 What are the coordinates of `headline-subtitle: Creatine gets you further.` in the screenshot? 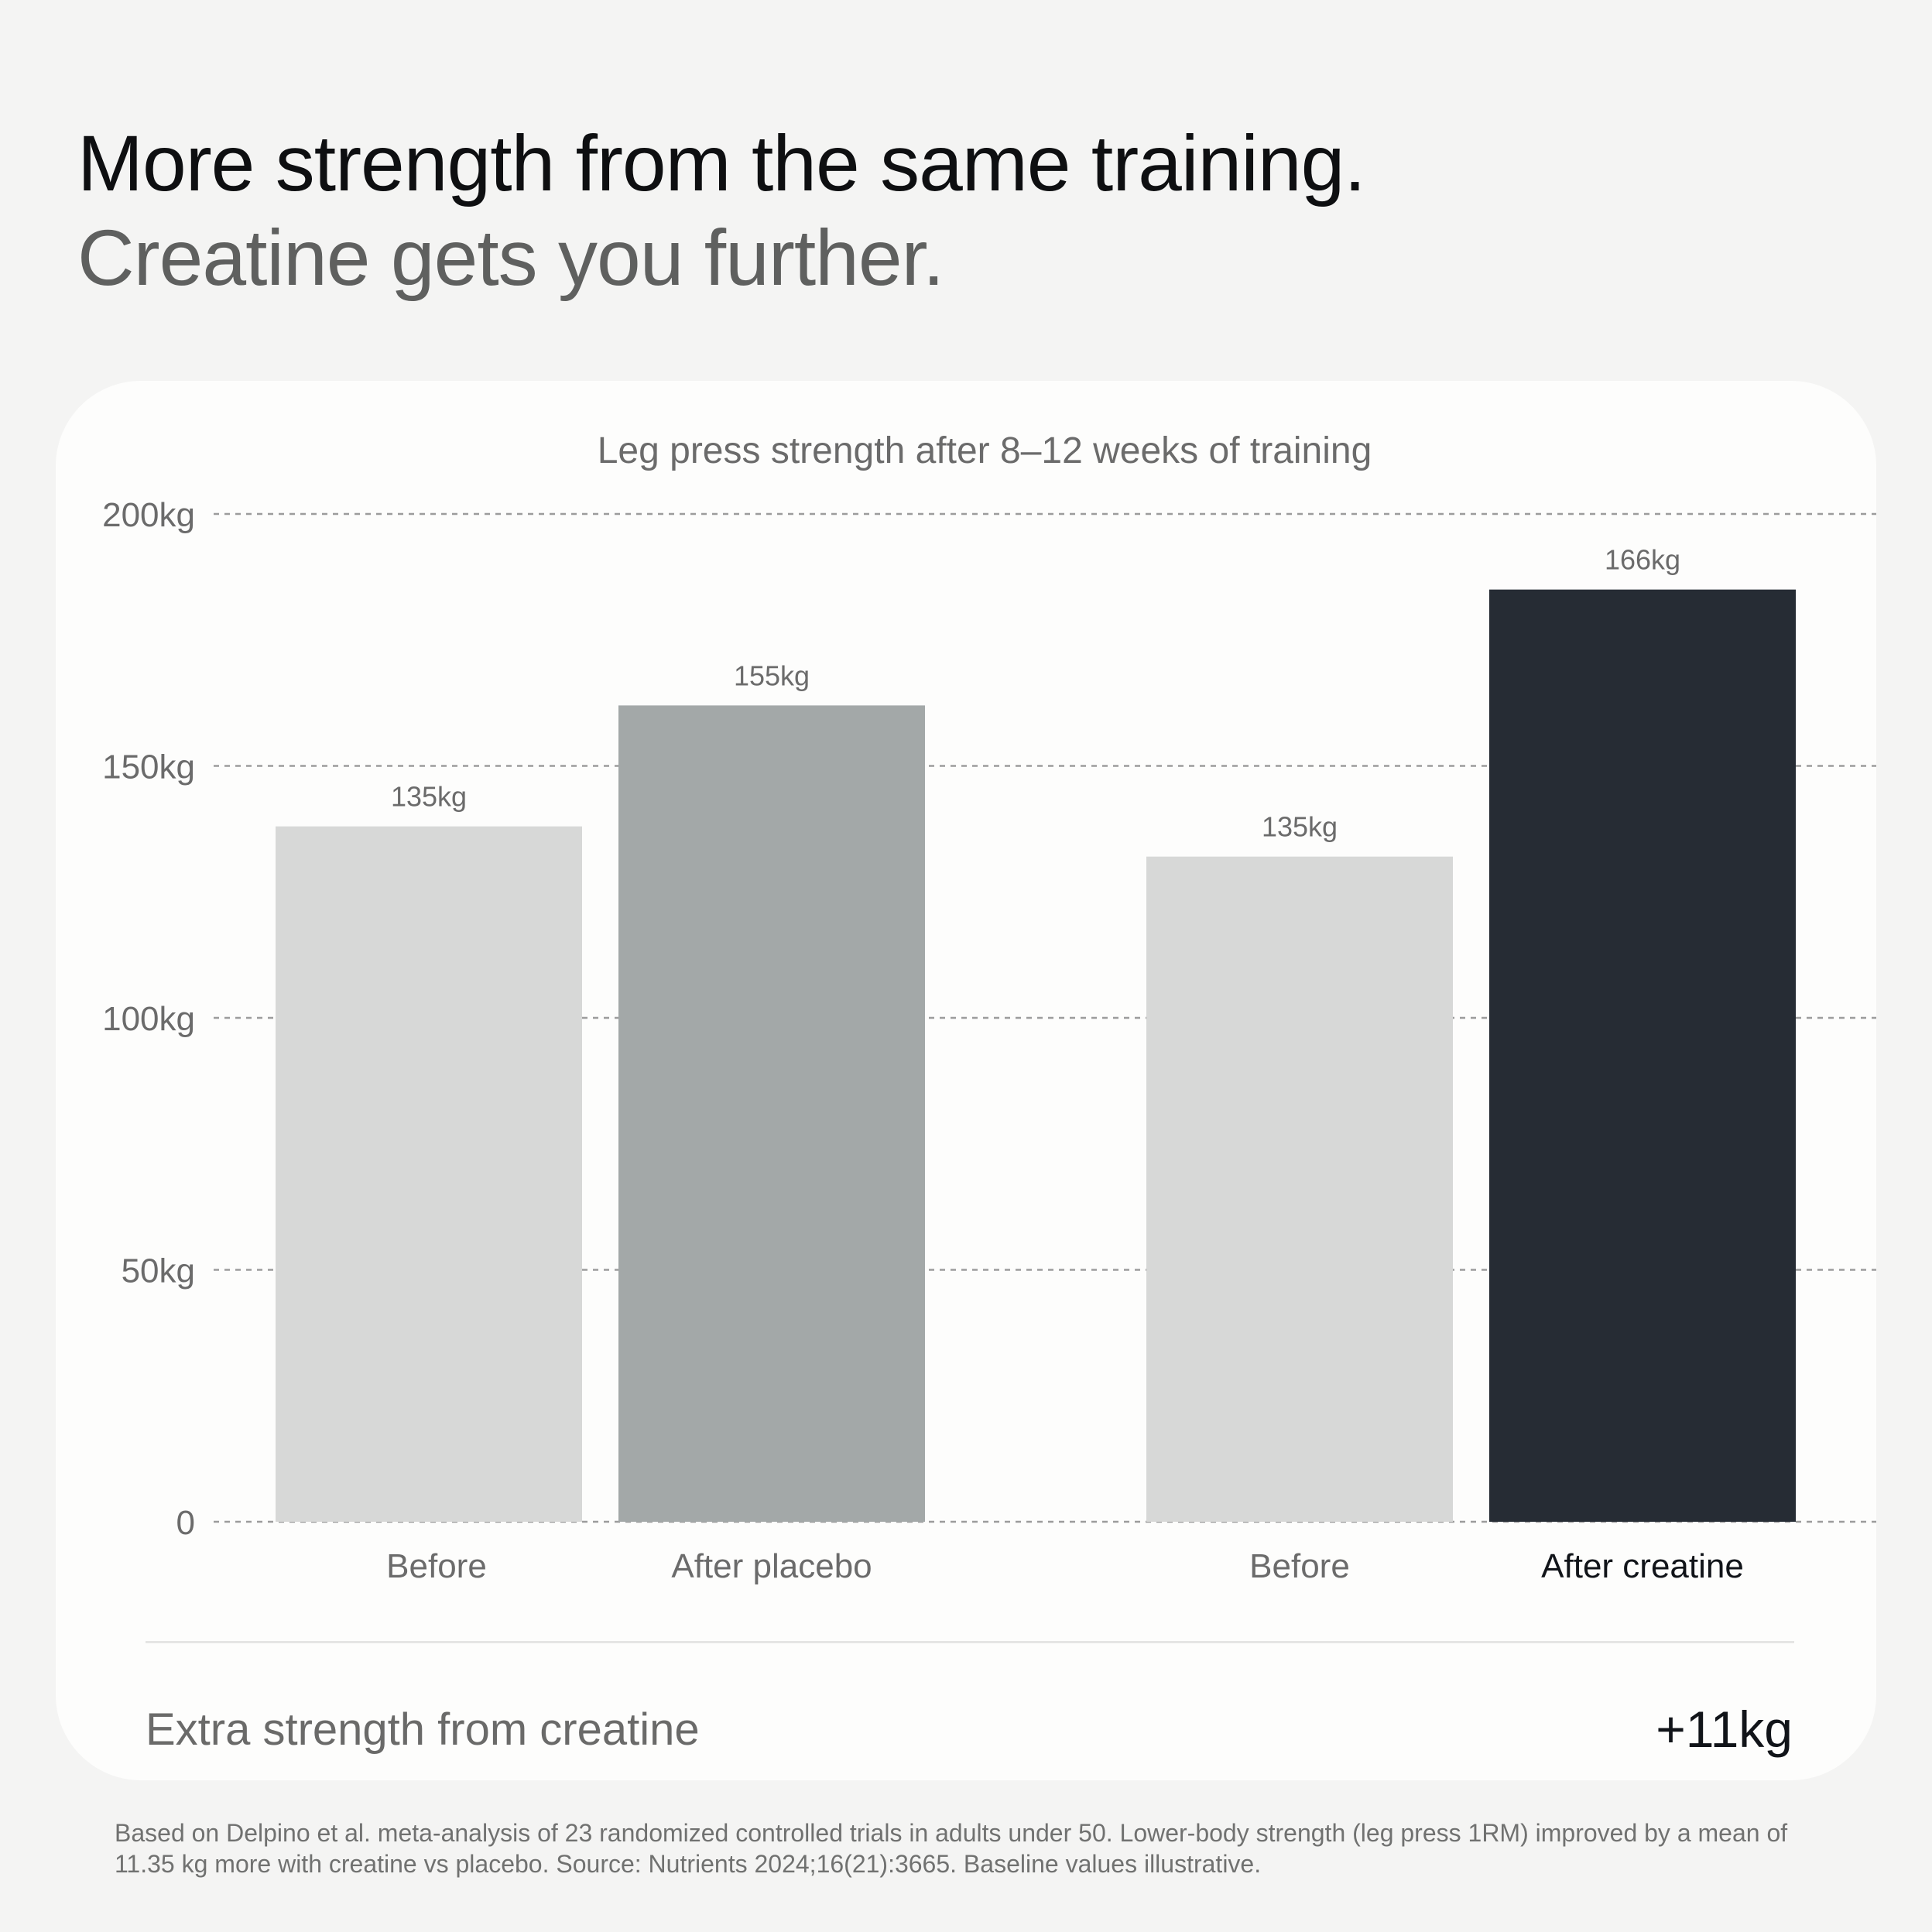 It's located at (511, 258).